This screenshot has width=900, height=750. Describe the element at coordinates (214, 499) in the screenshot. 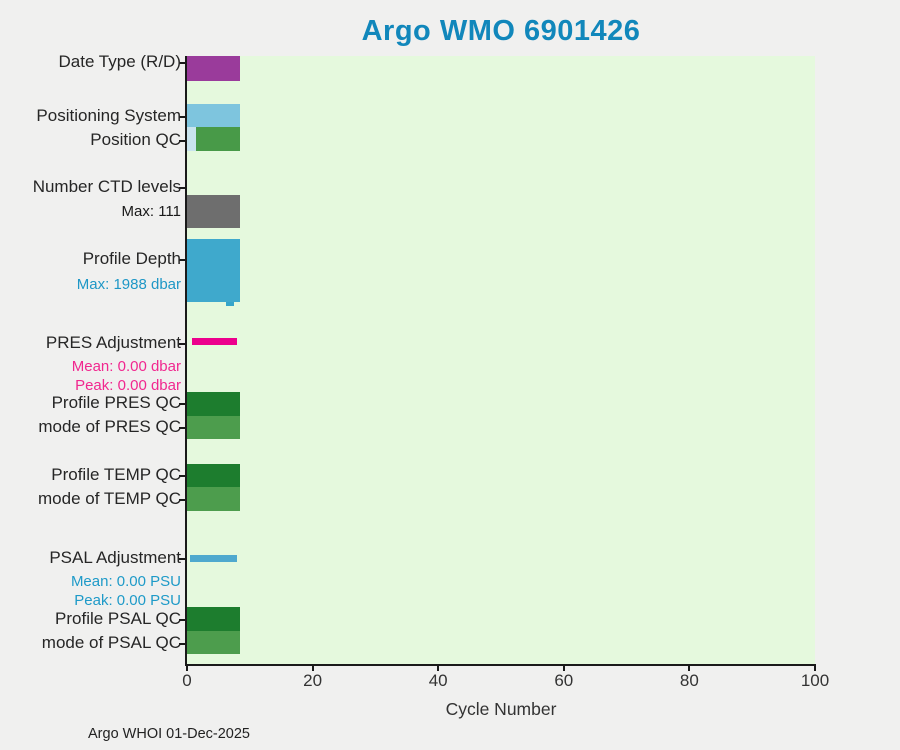

I see `bar-mode-of-temp-qc` at that location.